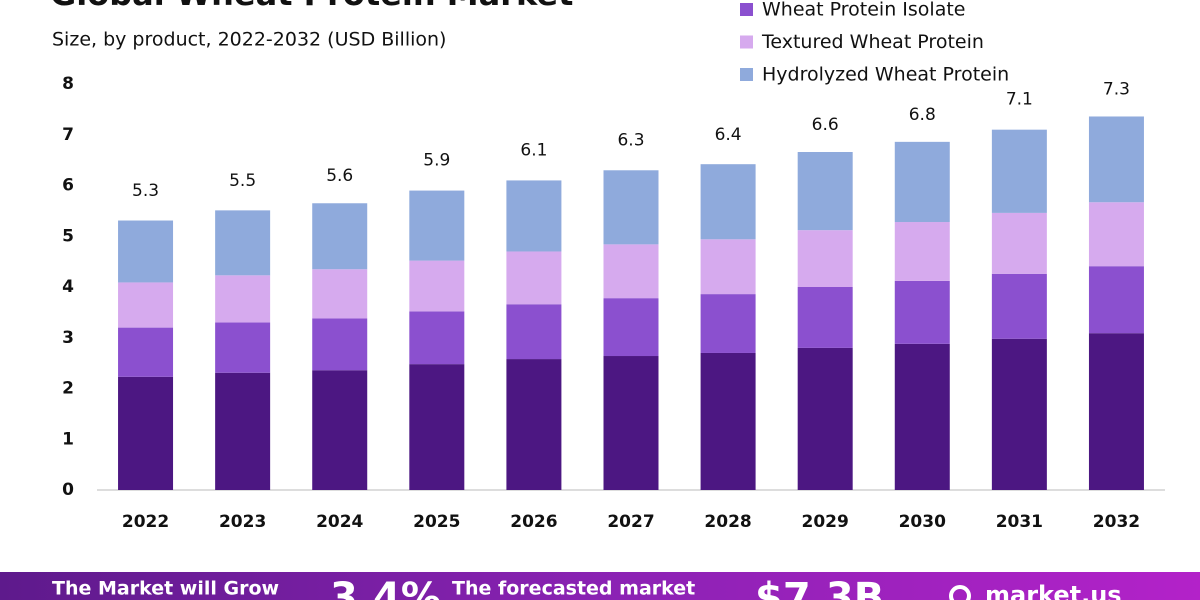  What do you see at coordinates (145, 191) in the screenshot?
I see `total-label: 5.3` at bounding box center [145, 191].